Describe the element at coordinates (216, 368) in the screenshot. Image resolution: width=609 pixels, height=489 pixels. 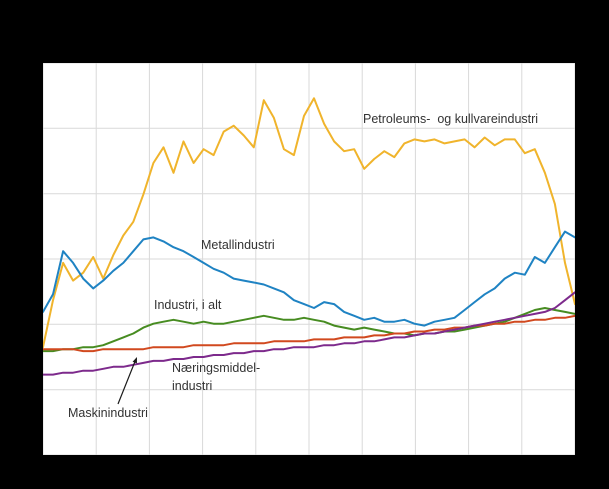
I see `label-naeringsmiddel-line1: Næringsmiddel-` at that location.